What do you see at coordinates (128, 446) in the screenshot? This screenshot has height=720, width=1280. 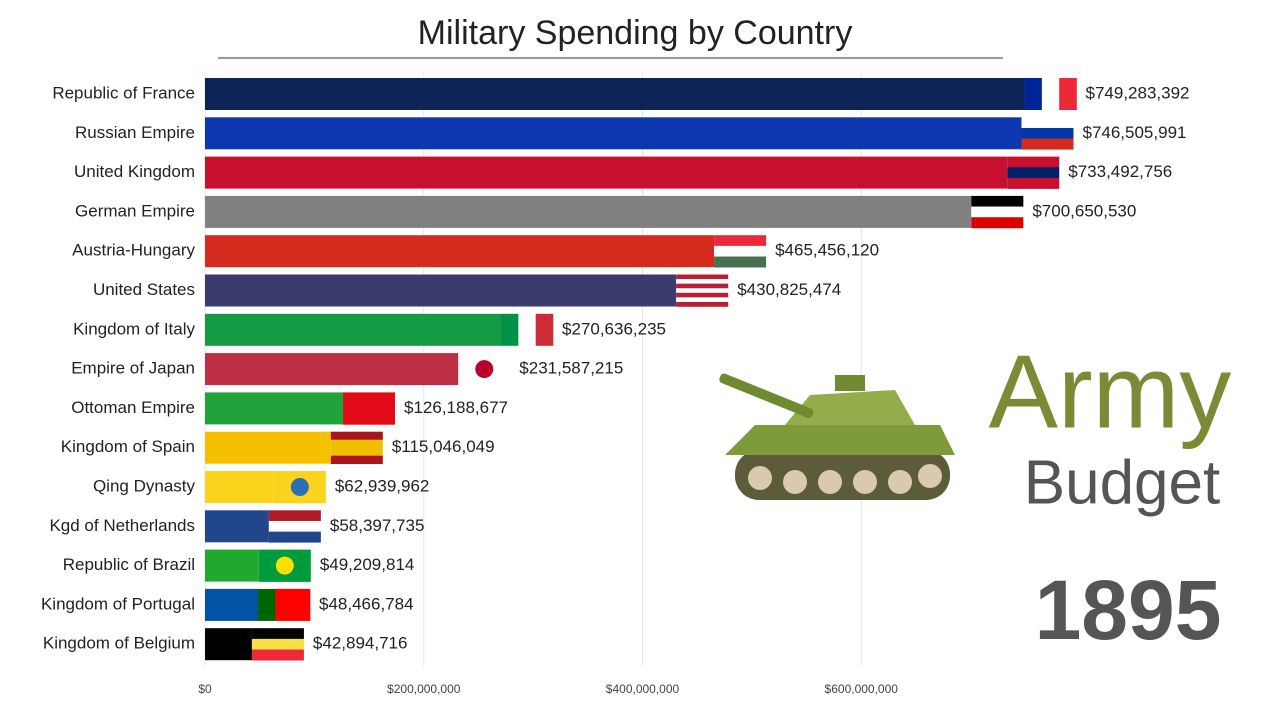 I see `category-label: Kingdom of Spain` at bounding box center [128, 446].